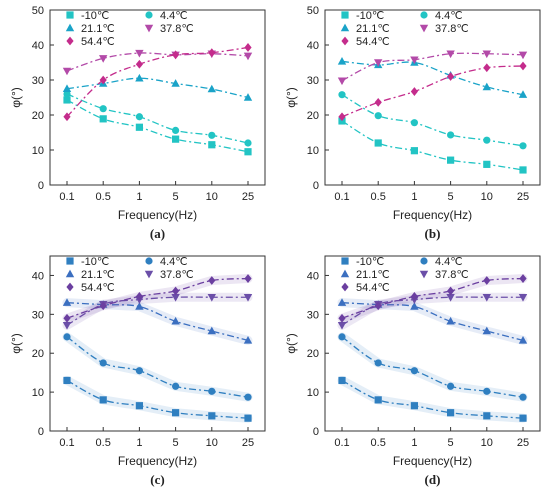 Image resolution: width=550 pixels, height=492 pixels. What do you see at coordinates (16, 97) in the screenshot?
I see `y-axis-title: φ(°)` at bounding box center [16, 97].